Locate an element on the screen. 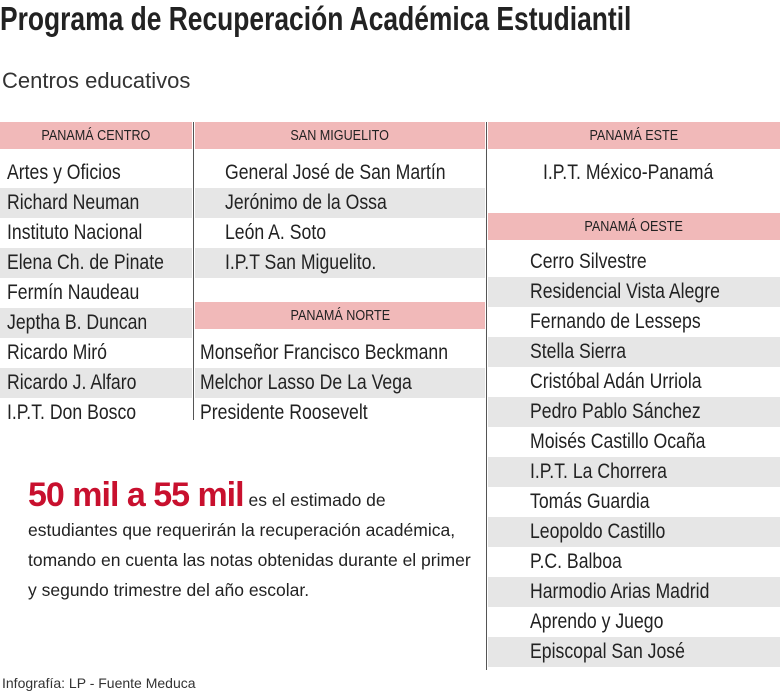 This screenshot has height=694, width=780. school-text: Instituto Nacional is located at coordinates (75, 232).